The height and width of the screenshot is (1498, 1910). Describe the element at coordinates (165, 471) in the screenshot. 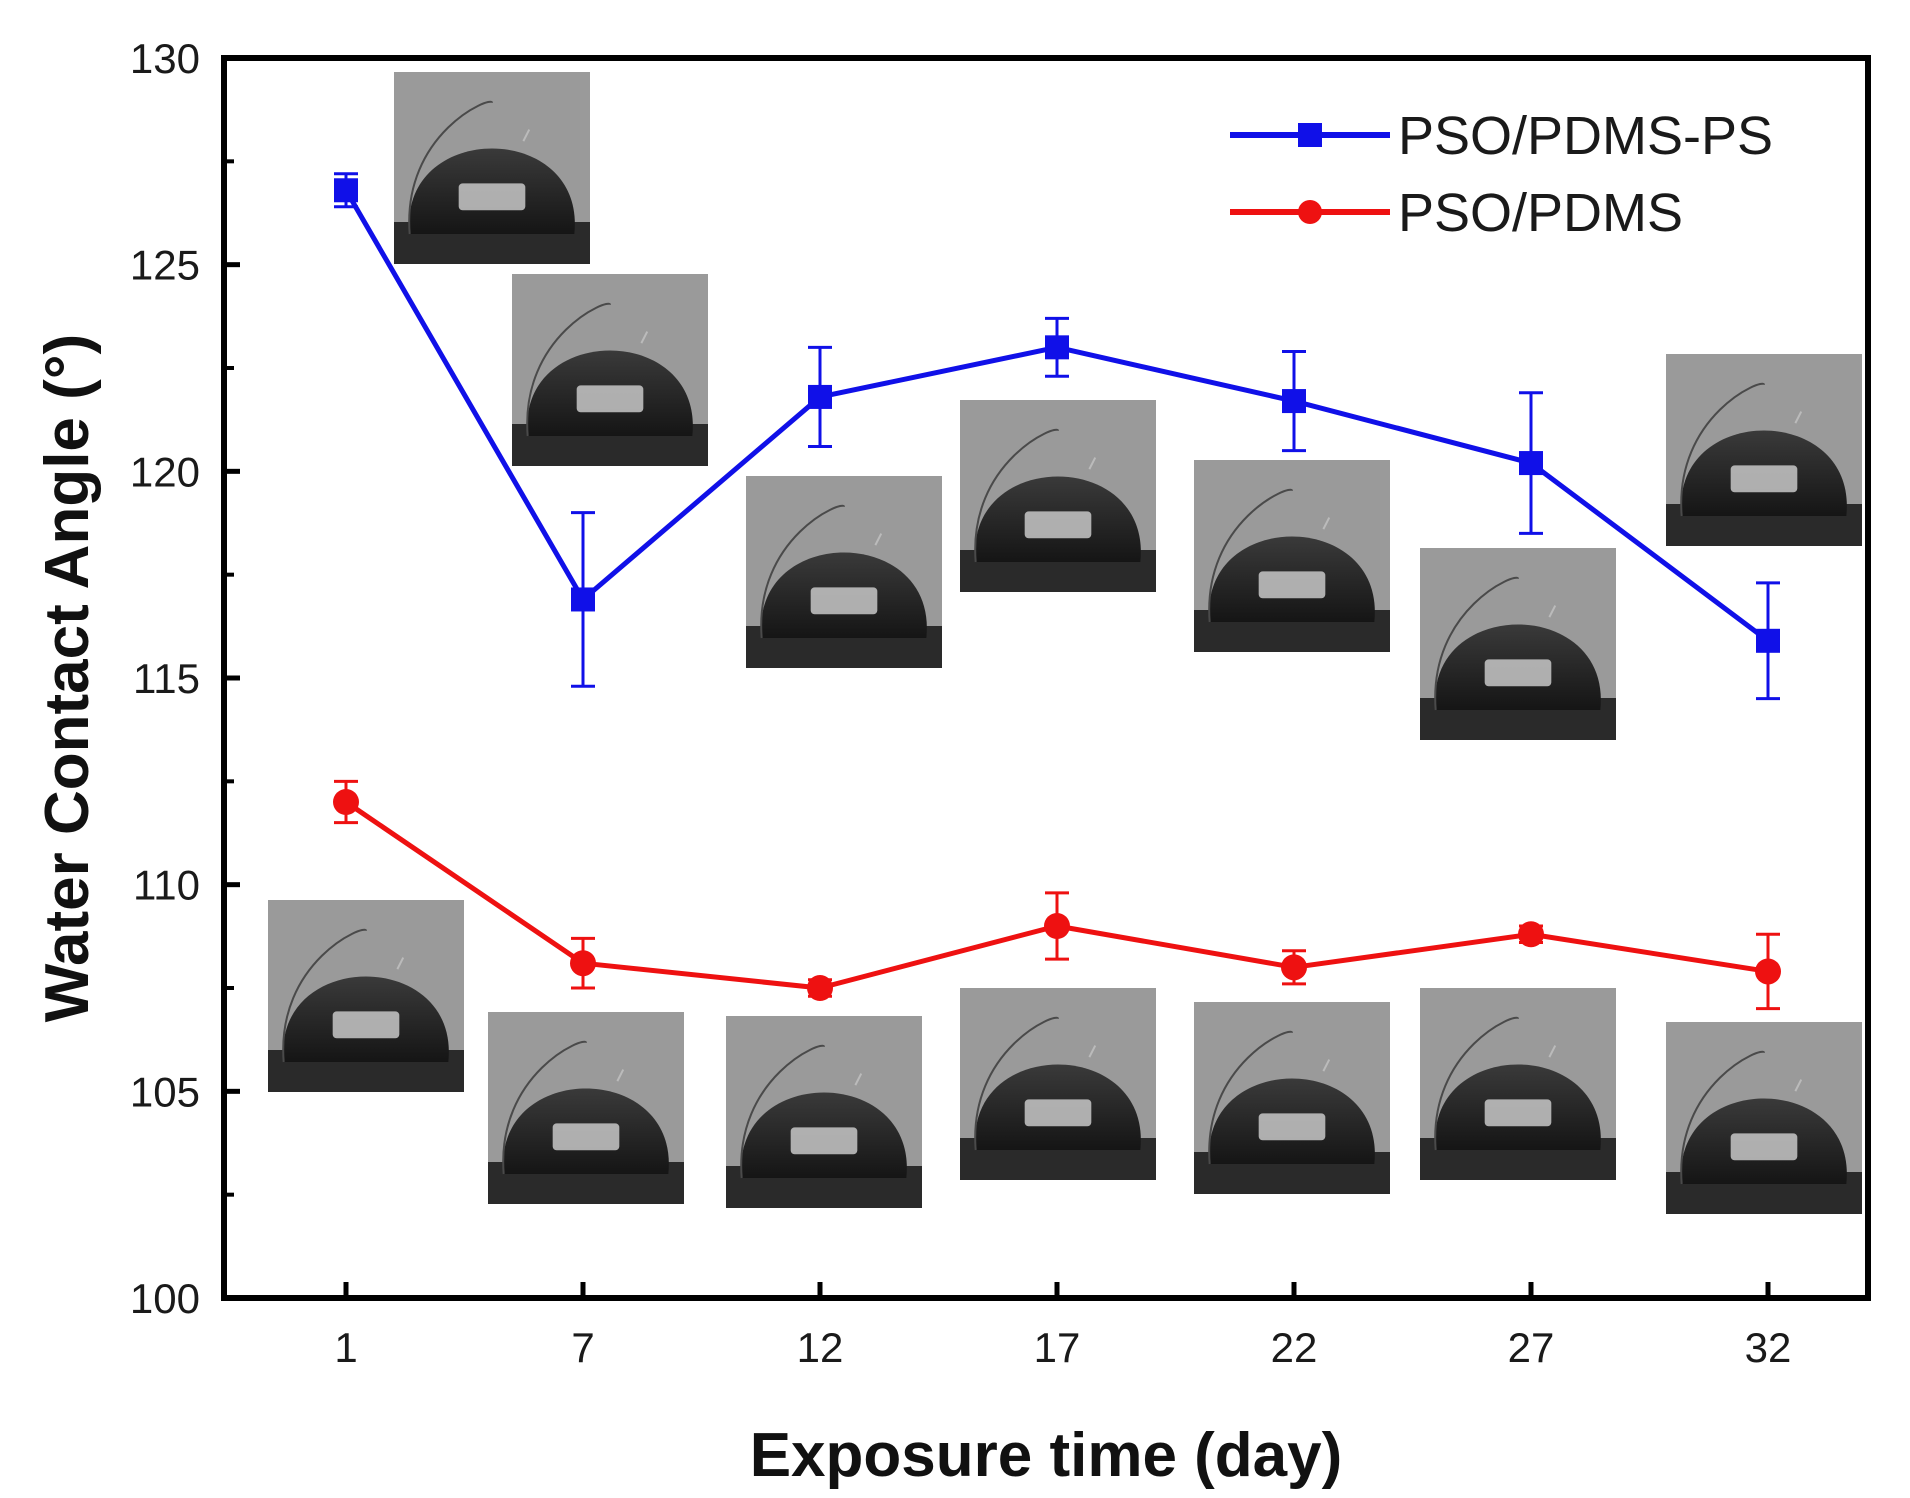

I see `y-tick-label: 120` at that location.